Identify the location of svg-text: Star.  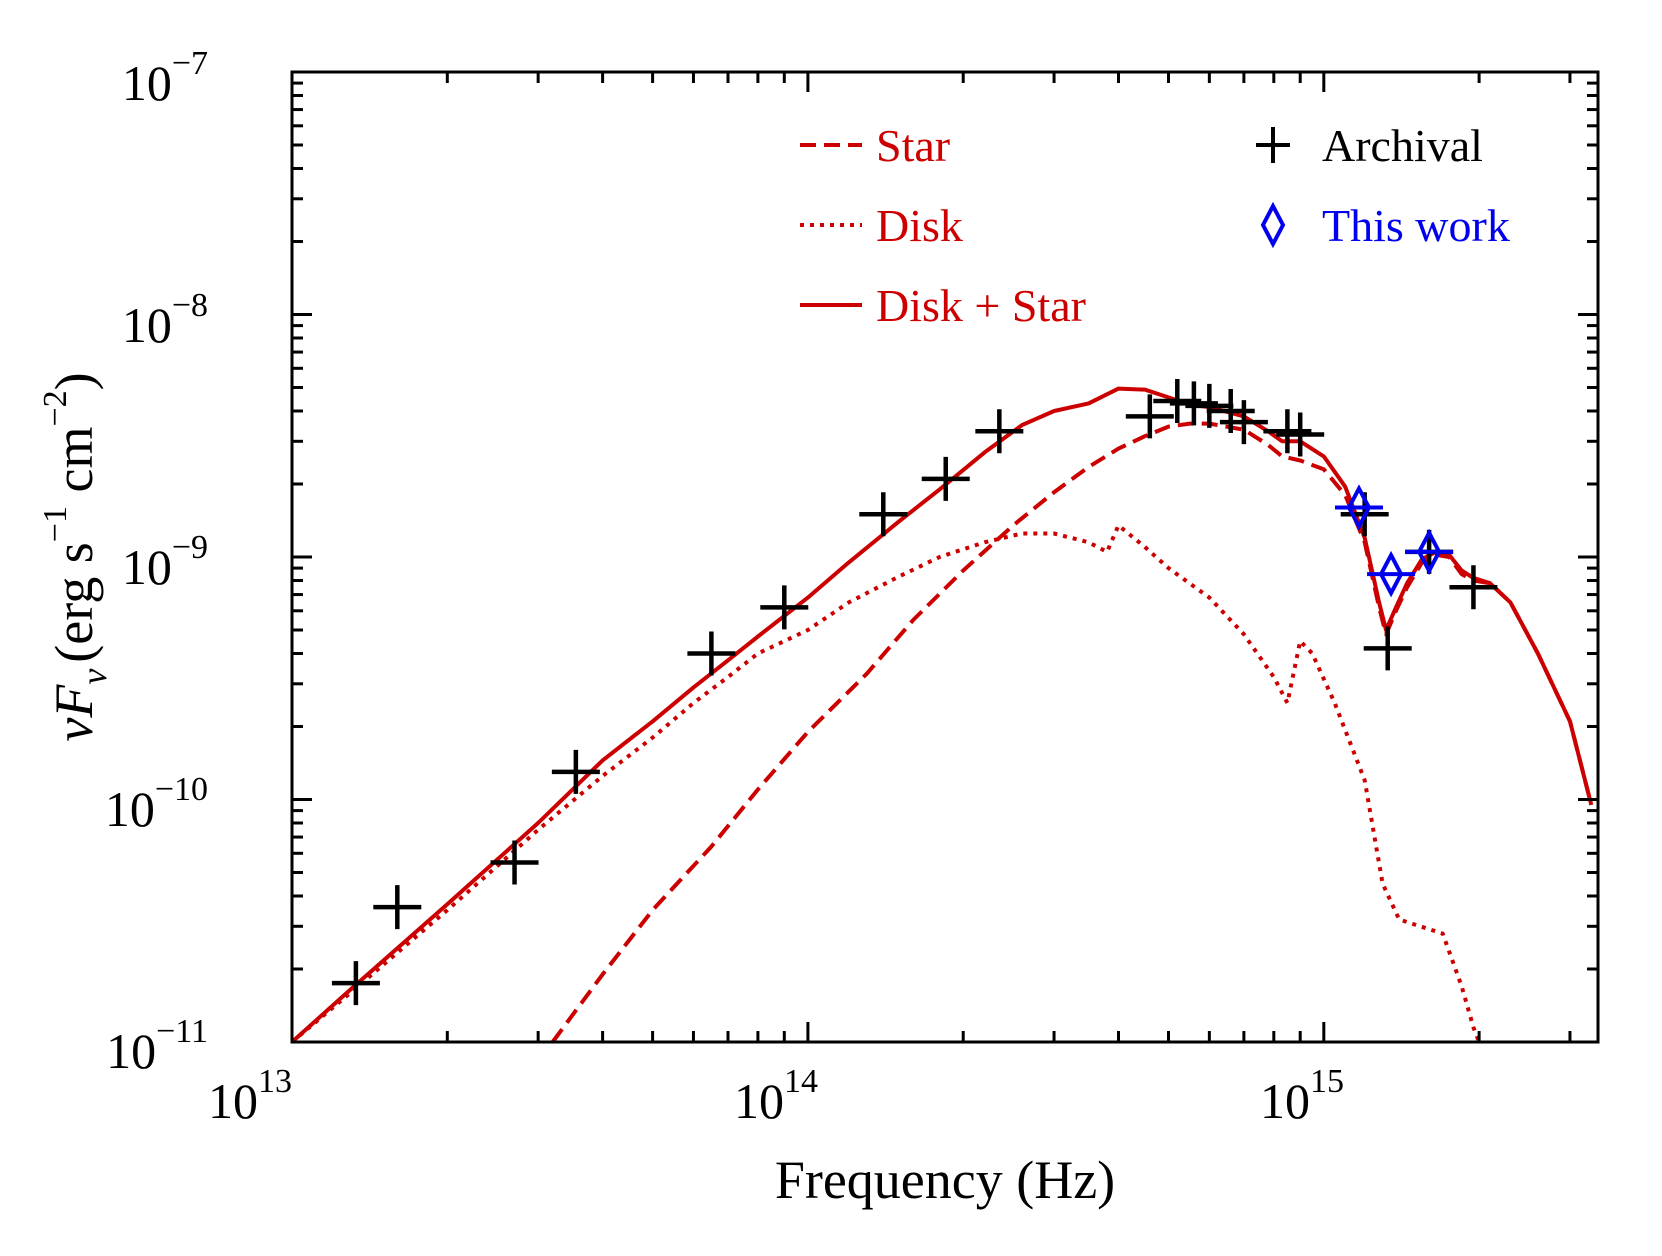
(913, 145).